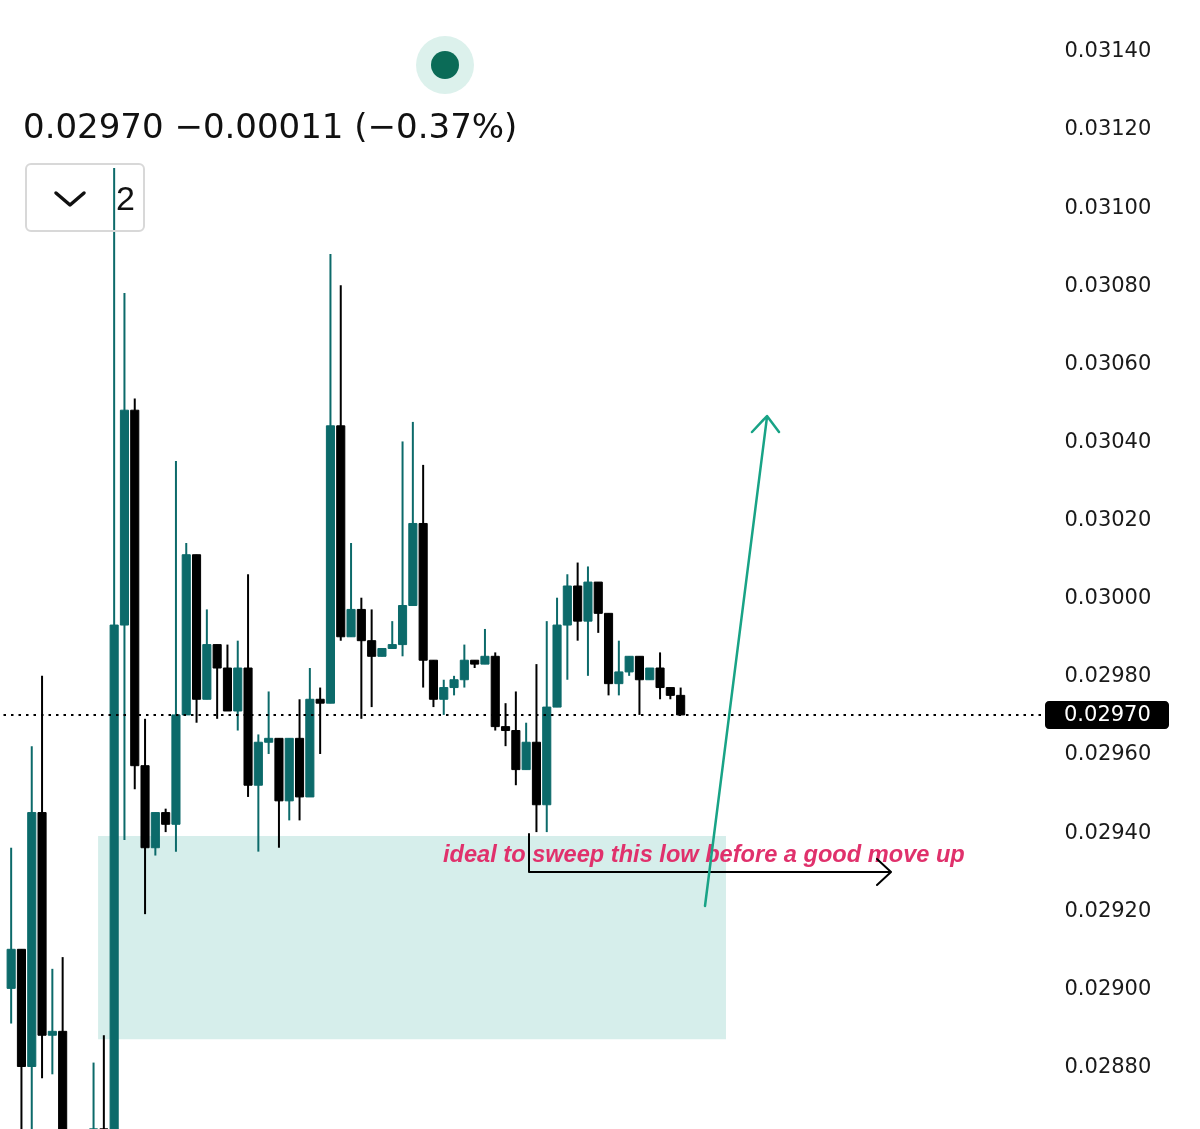 This screenshot has width=1200, height=1129. What do you see at coordinates (125, 198) in the screenshot?
I see `annotation: 2` at bounding box center [125, 198].